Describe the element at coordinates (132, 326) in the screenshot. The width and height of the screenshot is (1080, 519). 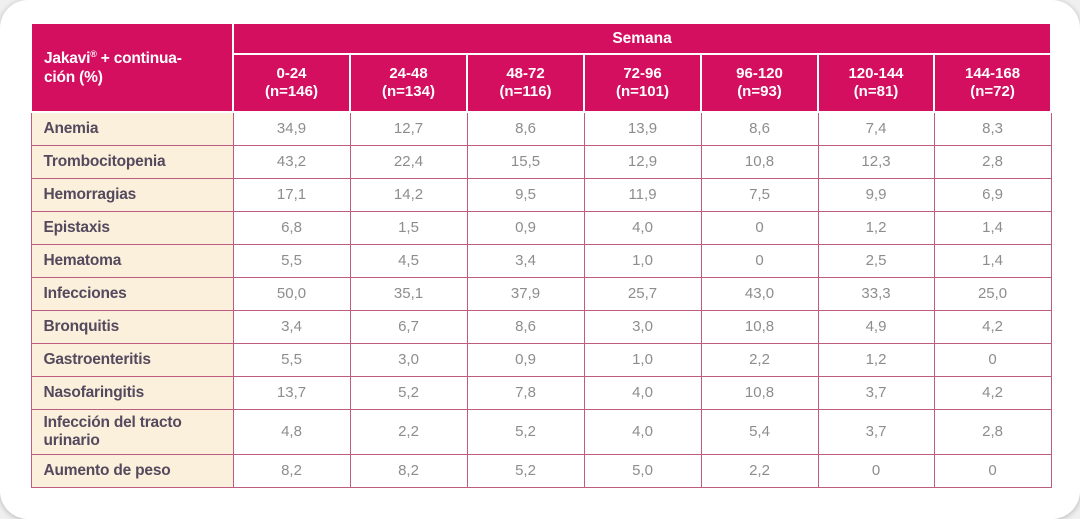
I see `row-label: Bronquitis` at that location.